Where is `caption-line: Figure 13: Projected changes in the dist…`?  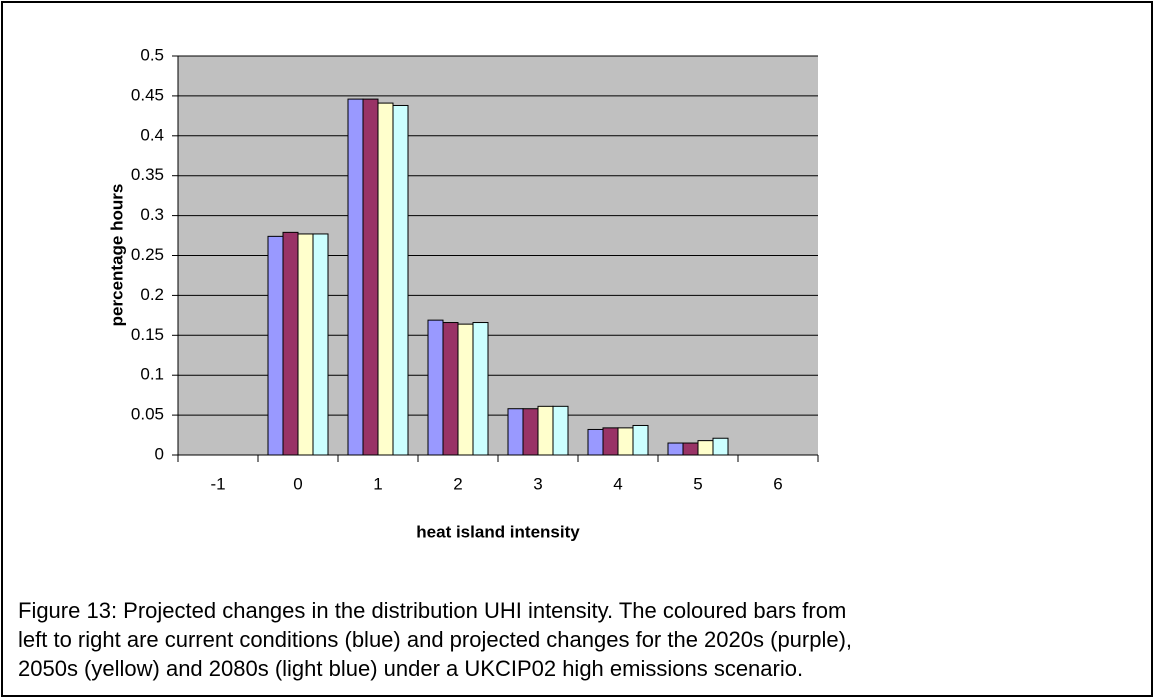
caption-line: Figure 13: Projected changes in the dist… is located at coordinates (432, 610).